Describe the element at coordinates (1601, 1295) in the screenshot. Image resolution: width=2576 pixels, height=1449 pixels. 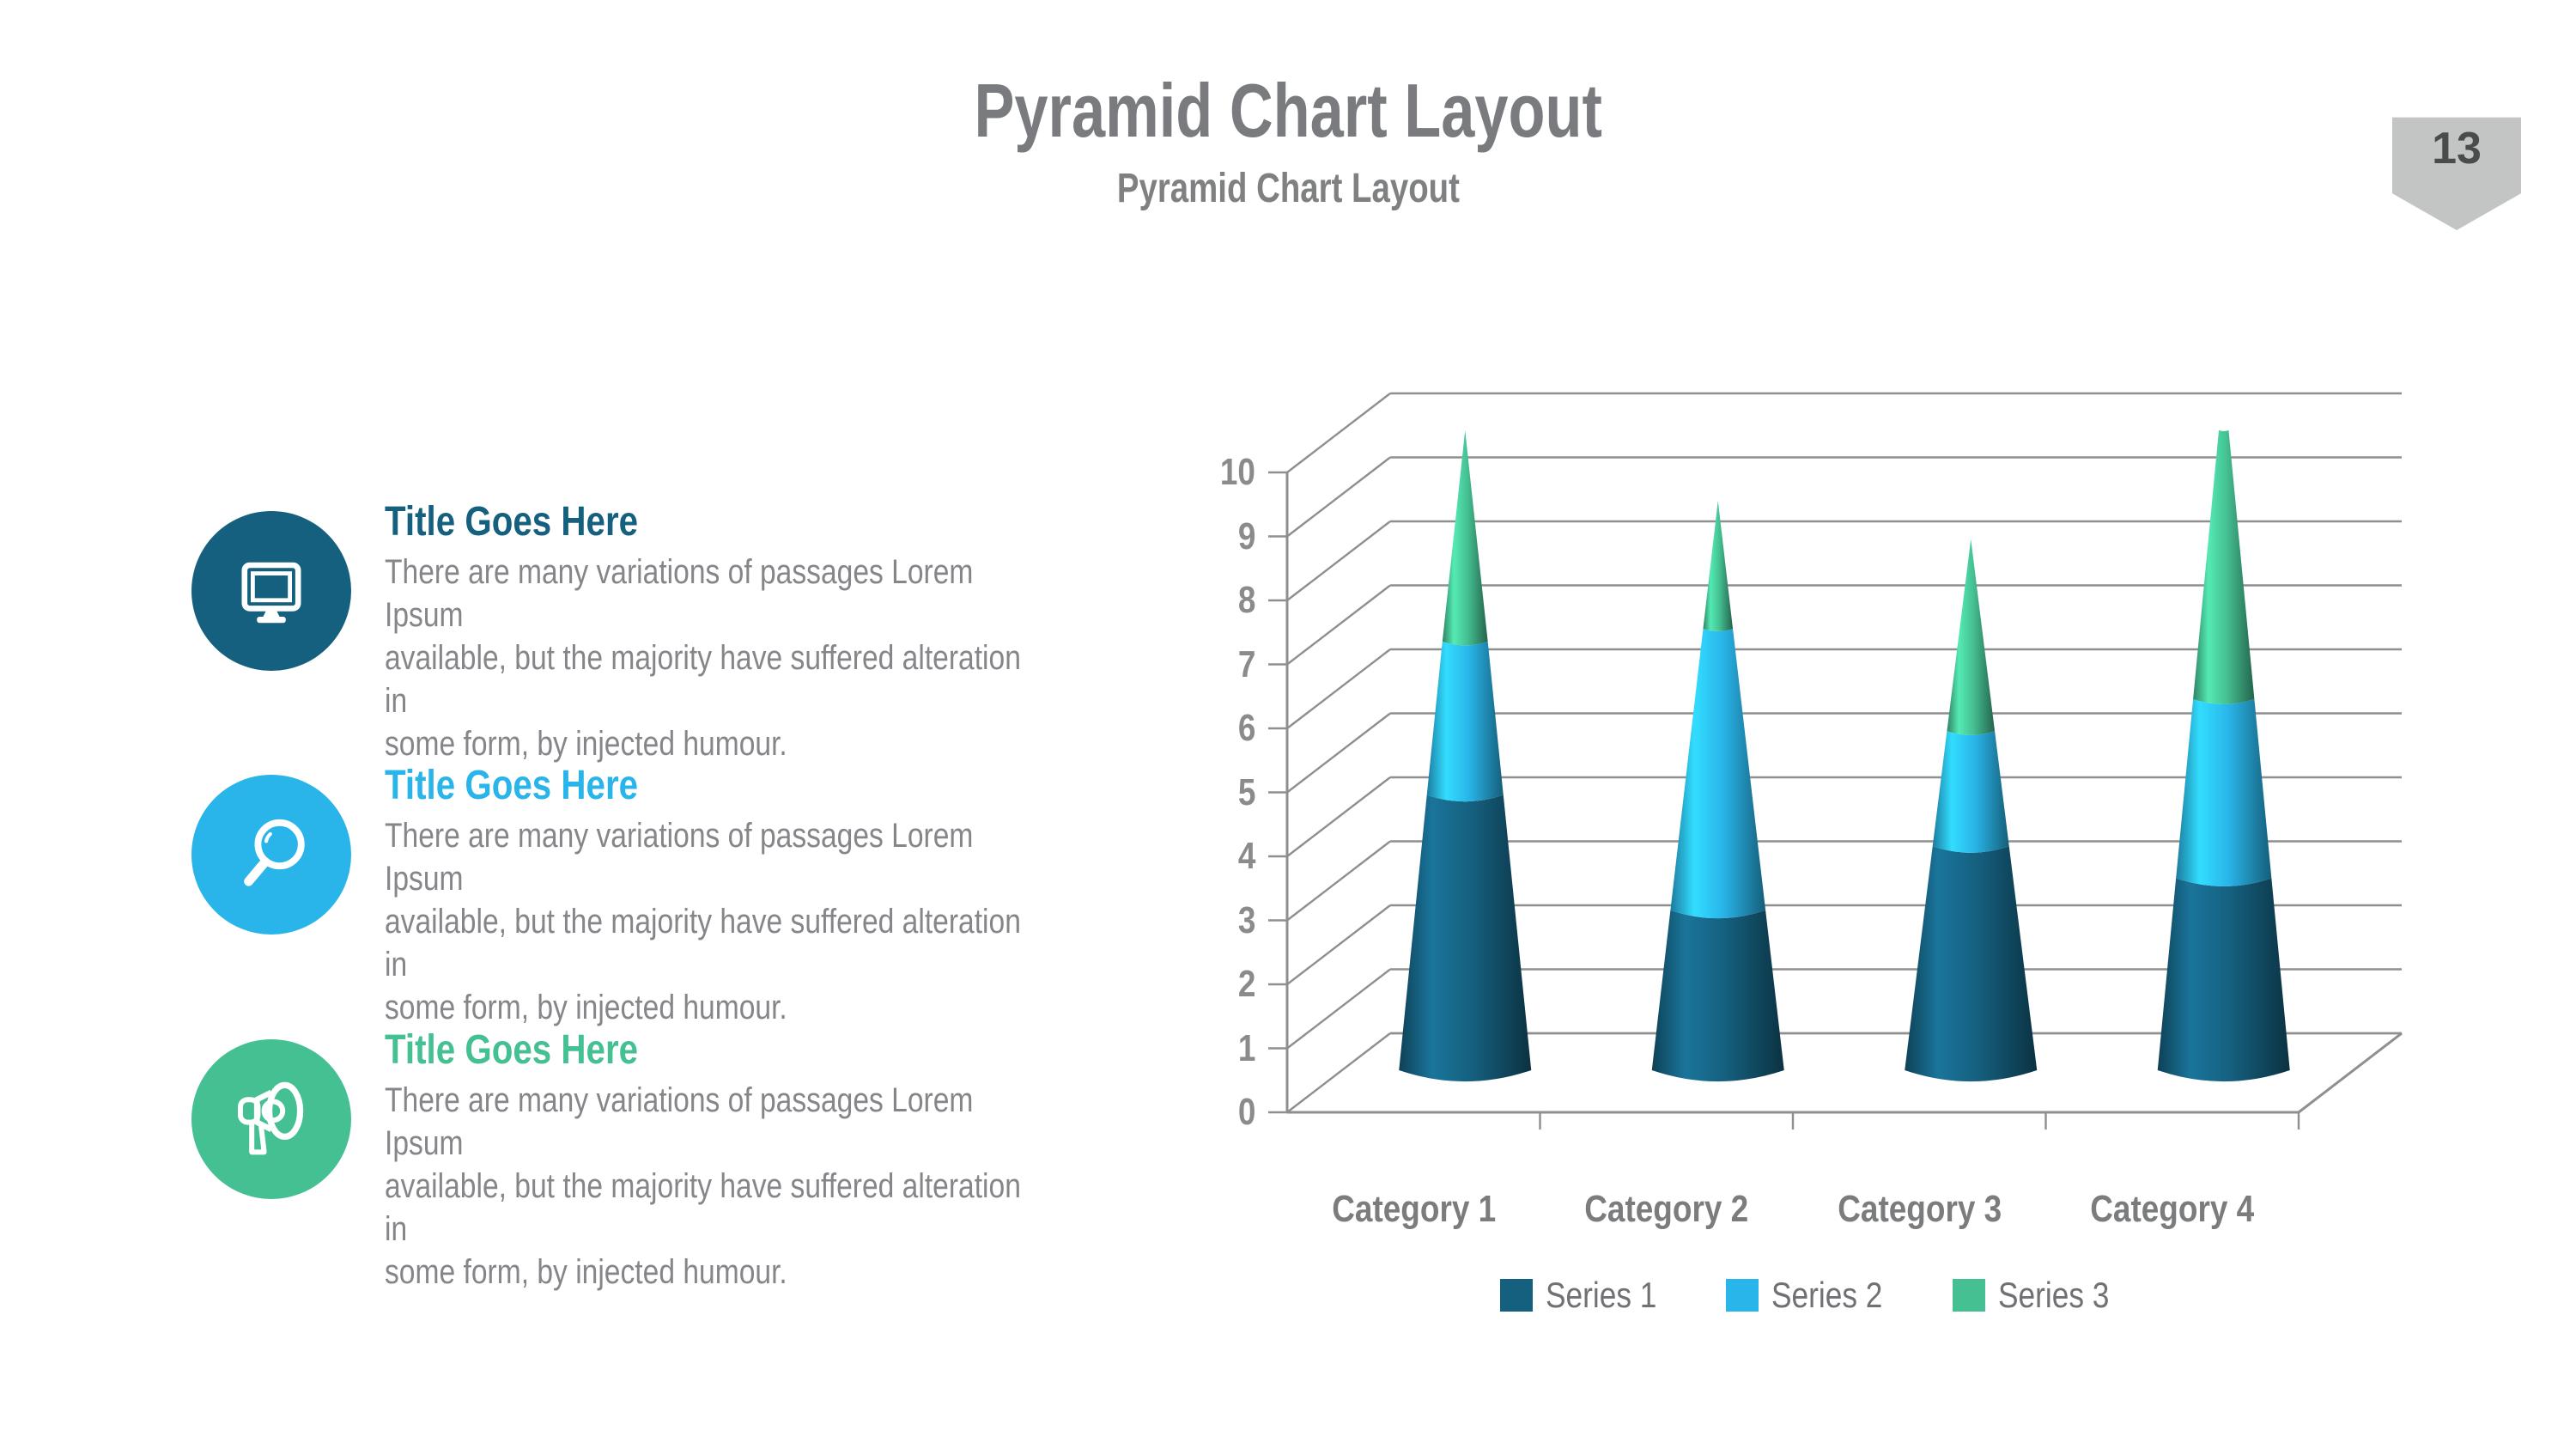
I see `legend-label-1: Series 1` at that location.